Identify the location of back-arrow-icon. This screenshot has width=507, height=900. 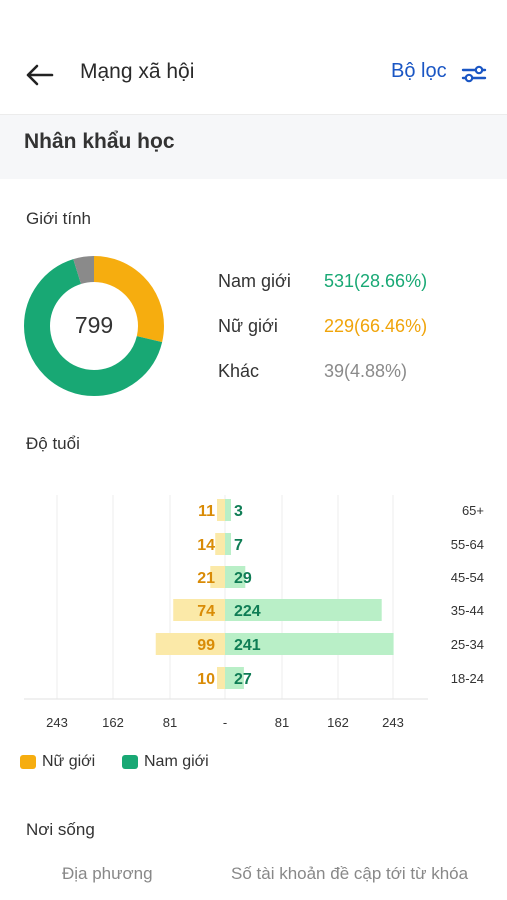
(39, 75).